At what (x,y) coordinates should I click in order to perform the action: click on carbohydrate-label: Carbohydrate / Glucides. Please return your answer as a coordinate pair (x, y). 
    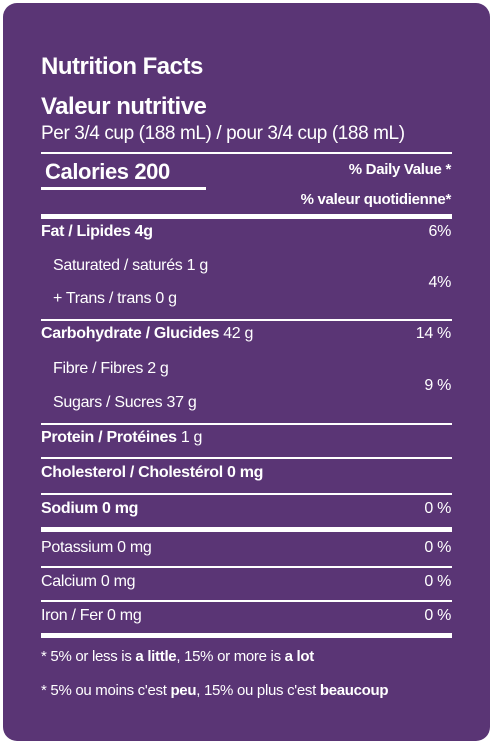
    Looking at the image, I should click on (130, 333).